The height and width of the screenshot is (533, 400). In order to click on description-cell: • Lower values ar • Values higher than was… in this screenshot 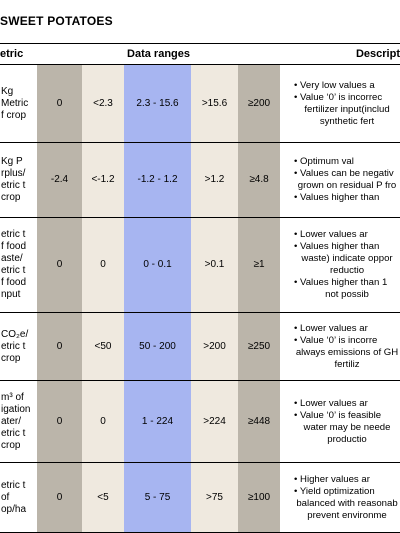, I will do `click(340, 265)`.